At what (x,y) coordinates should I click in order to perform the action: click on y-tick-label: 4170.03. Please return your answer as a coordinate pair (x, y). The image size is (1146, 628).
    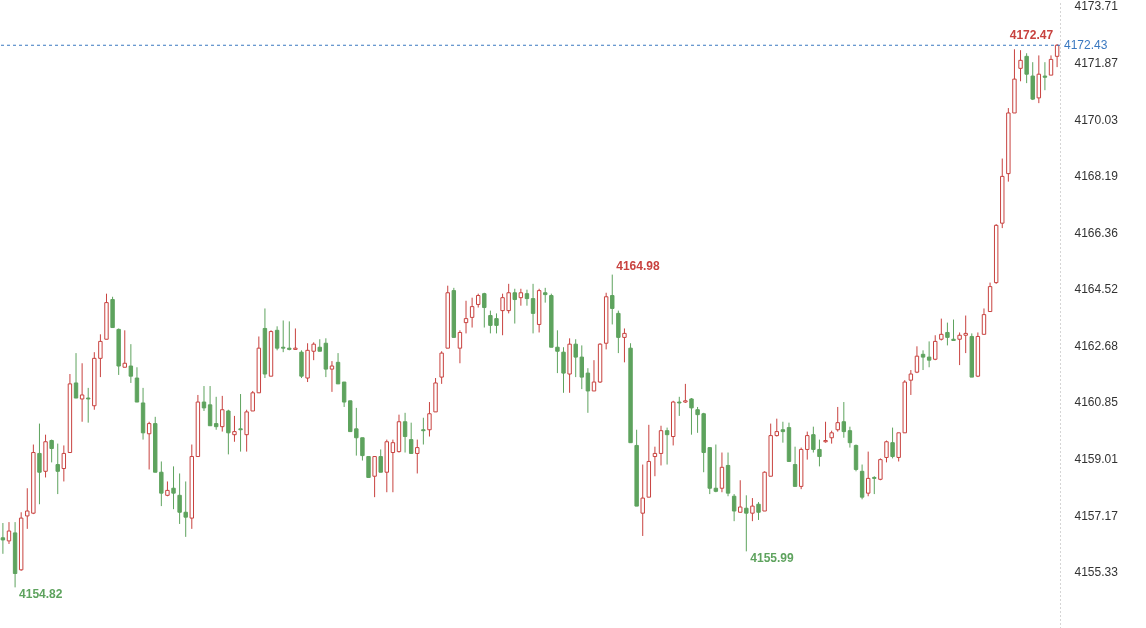
    Looking at the image, I should click on (1096, 119).